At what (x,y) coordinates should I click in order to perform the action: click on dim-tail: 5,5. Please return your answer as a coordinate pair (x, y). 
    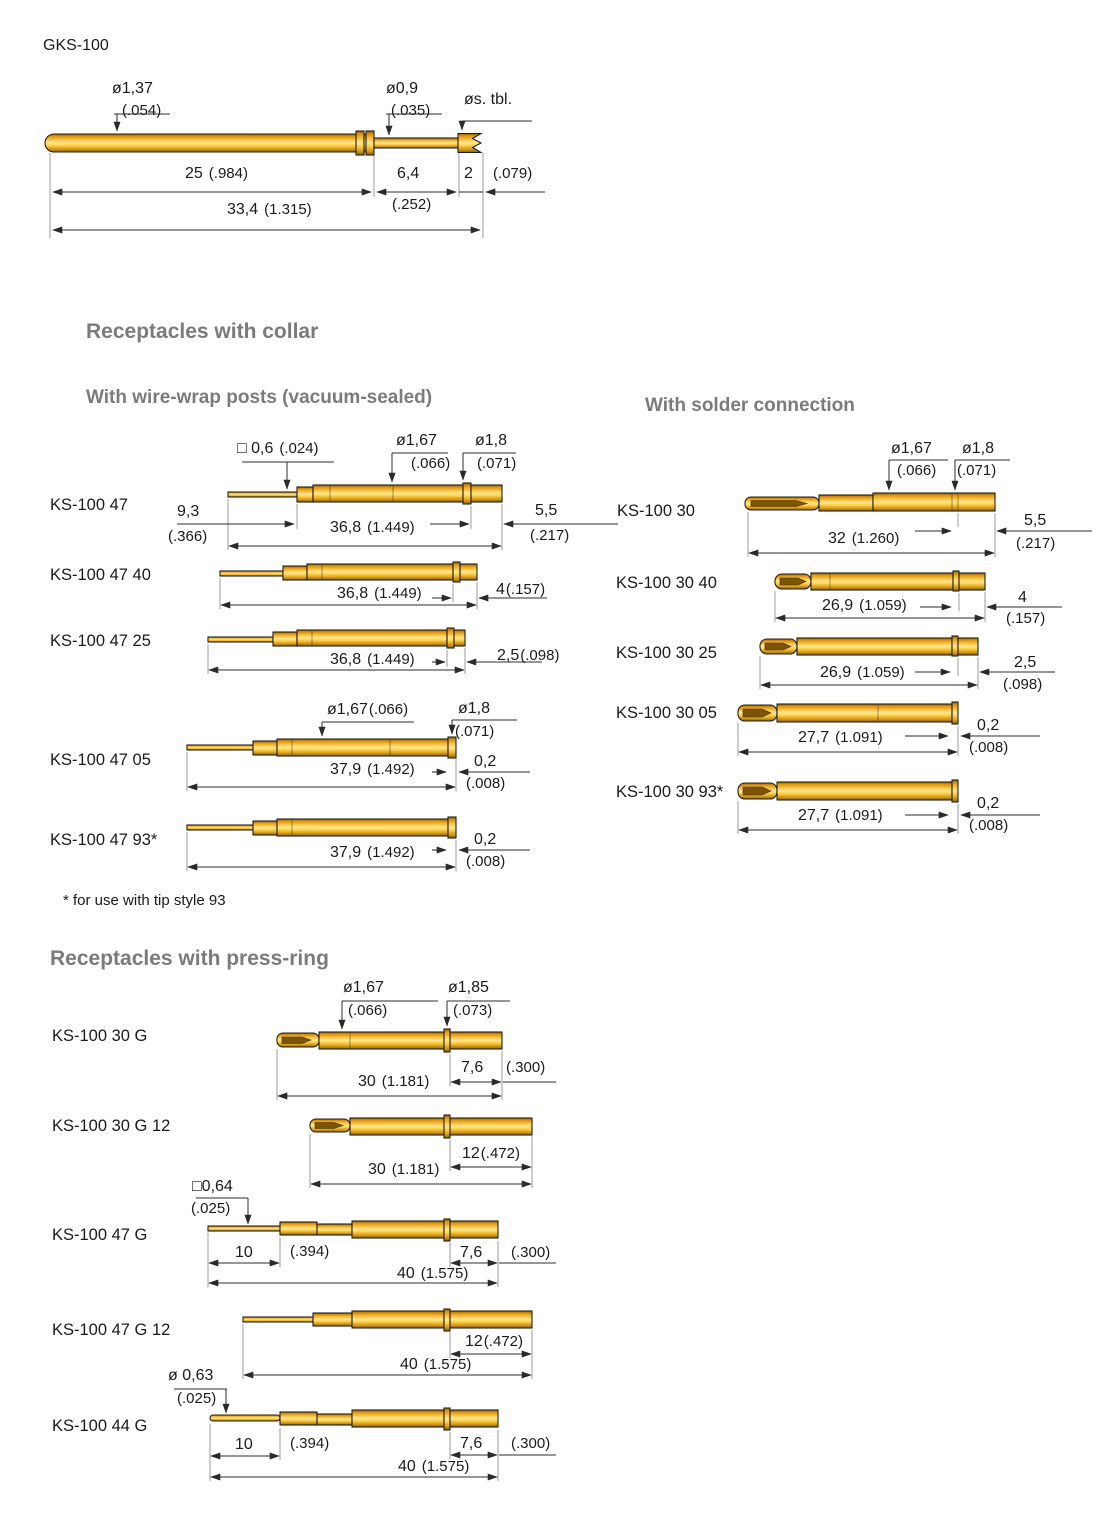
    Looking at the image, I should click on (546, 510).